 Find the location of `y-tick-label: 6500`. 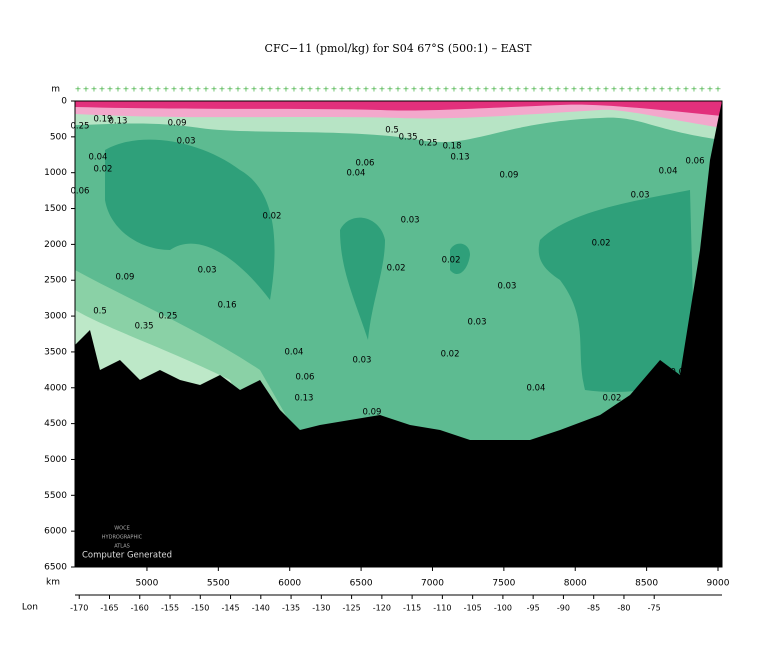

y-tick-label: 6500 is located at coordinates (55, 568).